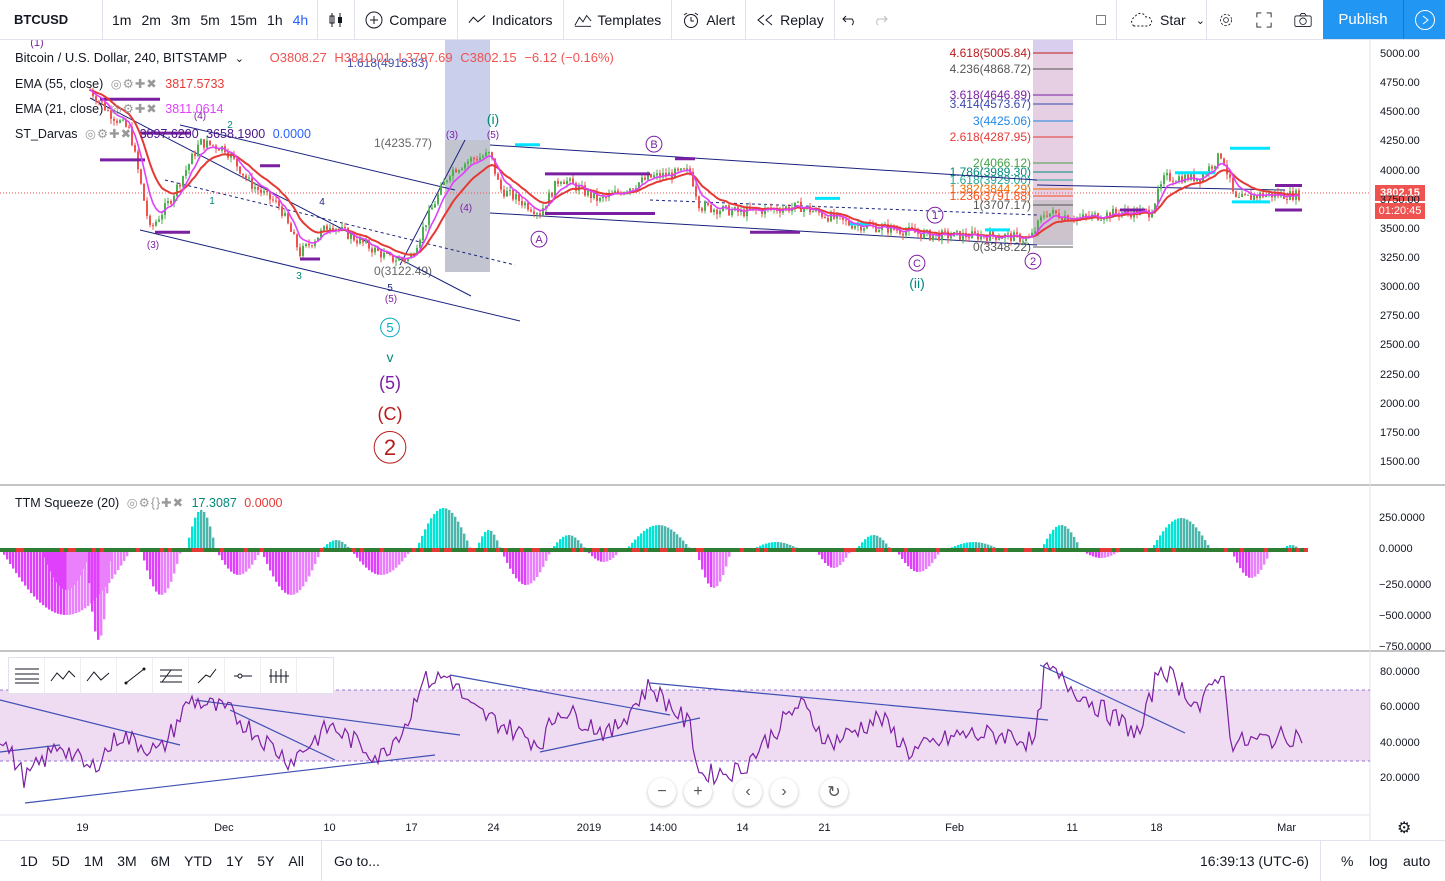  What do you see at coordinates (1166, 20) in the screenshot?
I see `star-button: Star ⌄` at bounding box center [1166, 20].